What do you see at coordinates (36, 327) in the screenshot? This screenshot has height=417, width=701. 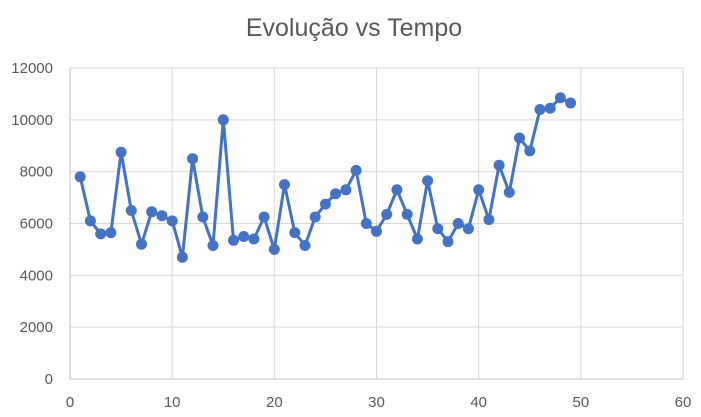 I see `y-tick-label: 2000` at bounding box center [36, 327].